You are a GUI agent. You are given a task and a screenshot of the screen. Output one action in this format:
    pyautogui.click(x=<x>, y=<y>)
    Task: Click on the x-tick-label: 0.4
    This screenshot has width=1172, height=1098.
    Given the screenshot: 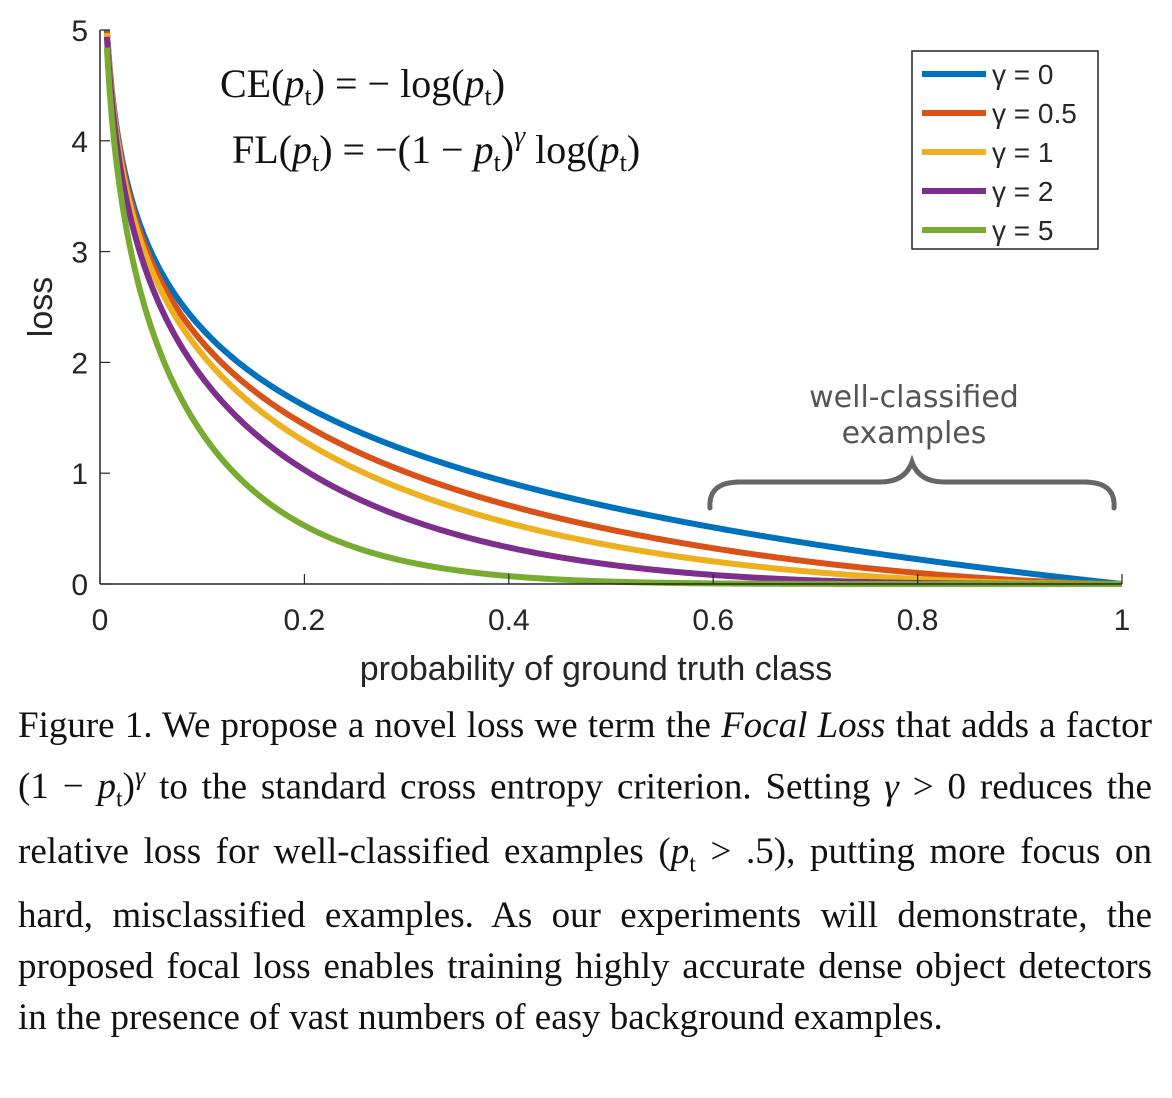 What is the action you would take?
    pyautogui.click(x=509, y=620)
    